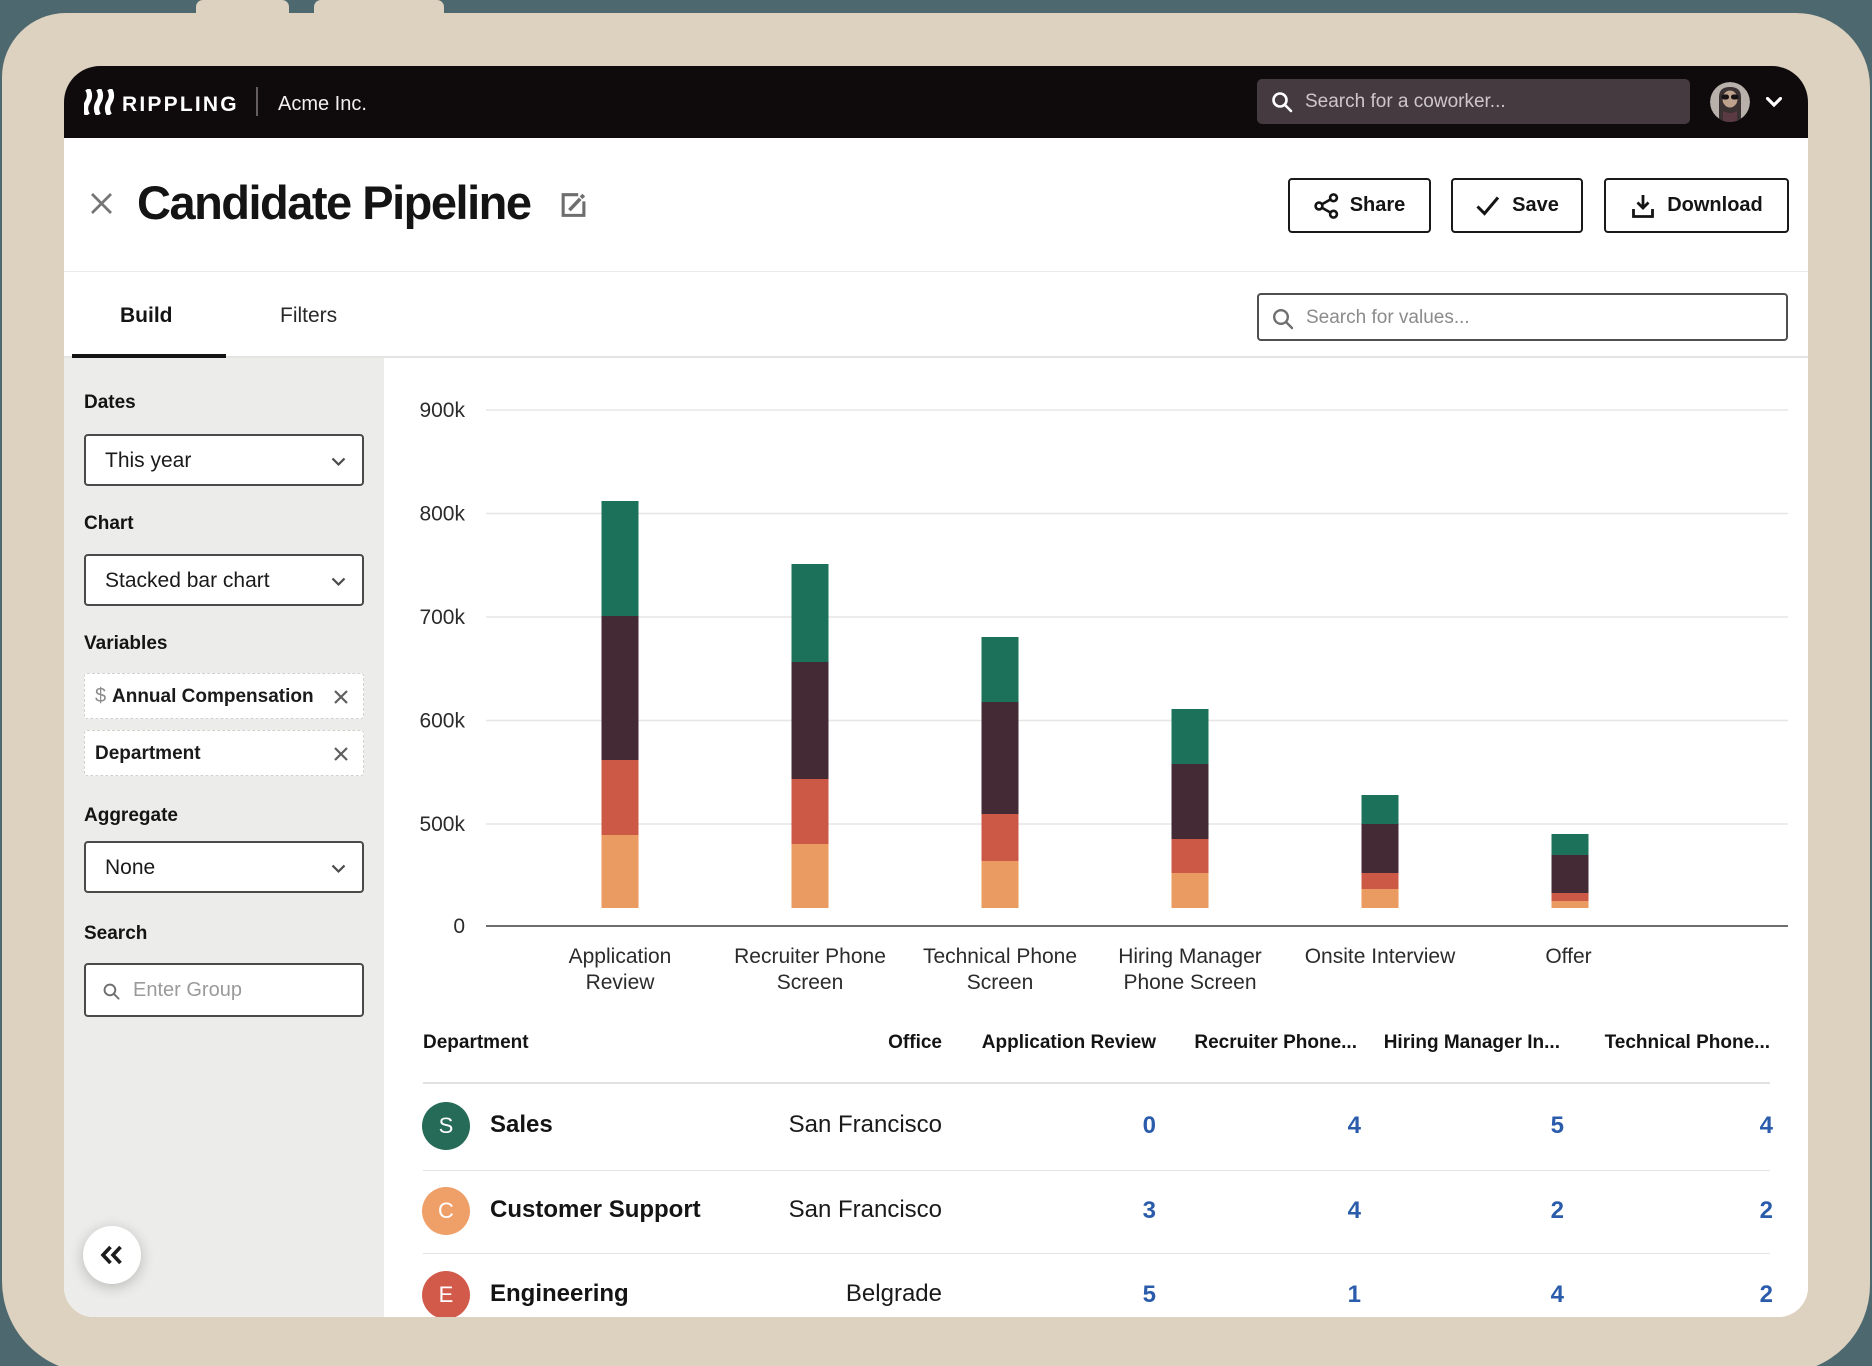  What do you see at coordinates (810, 956) in the screenshot?
I see `svg-text: Recruiter Phone` at bounding box center [810, 956].